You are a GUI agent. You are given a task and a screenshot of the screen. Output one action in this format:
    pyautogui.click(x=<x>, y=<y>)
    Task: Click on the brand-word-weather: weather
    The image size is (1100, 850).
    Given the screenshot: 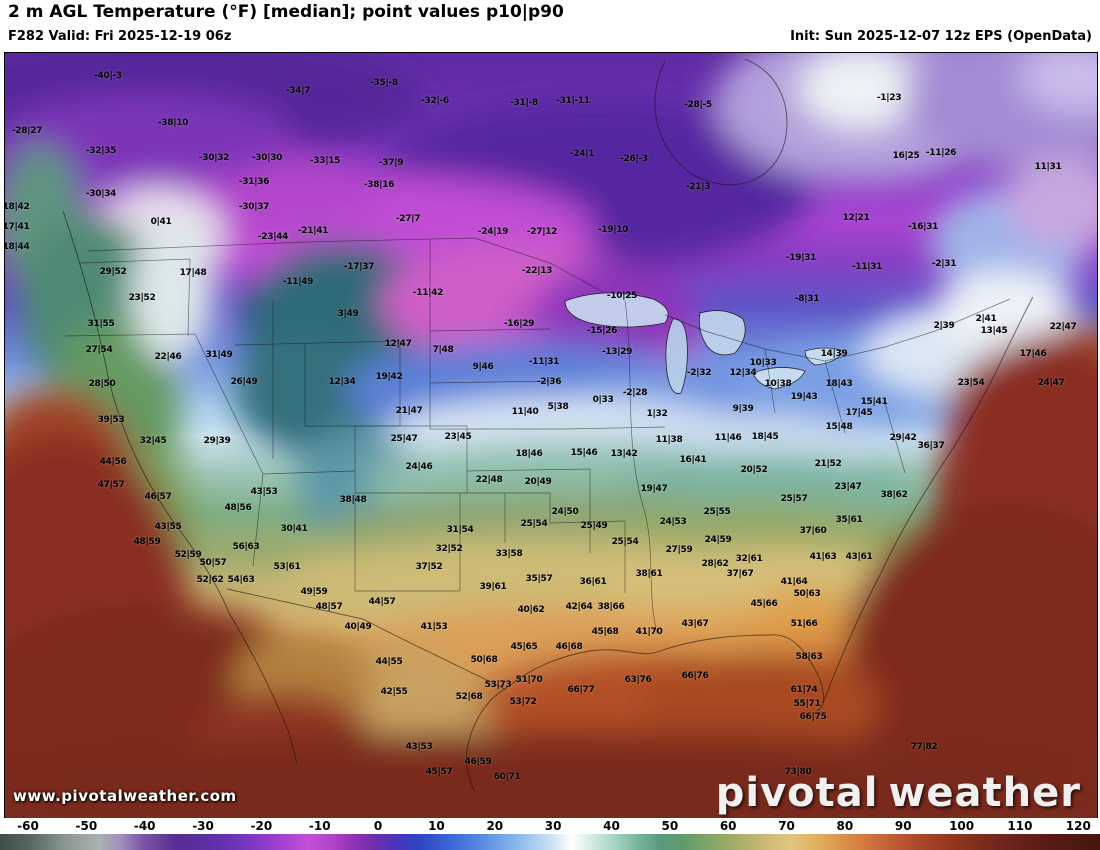 What is the action you would take?
    pyautogui.click(x=984, y=793)
    